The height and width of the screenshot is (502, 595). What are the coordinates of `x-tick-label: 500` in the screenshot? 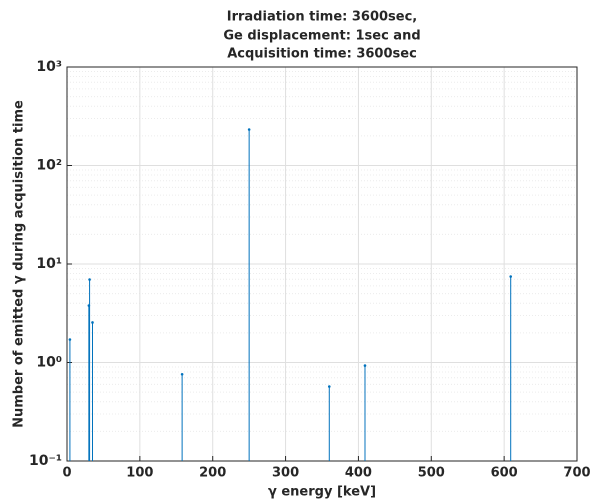 It's located at (431, 473).